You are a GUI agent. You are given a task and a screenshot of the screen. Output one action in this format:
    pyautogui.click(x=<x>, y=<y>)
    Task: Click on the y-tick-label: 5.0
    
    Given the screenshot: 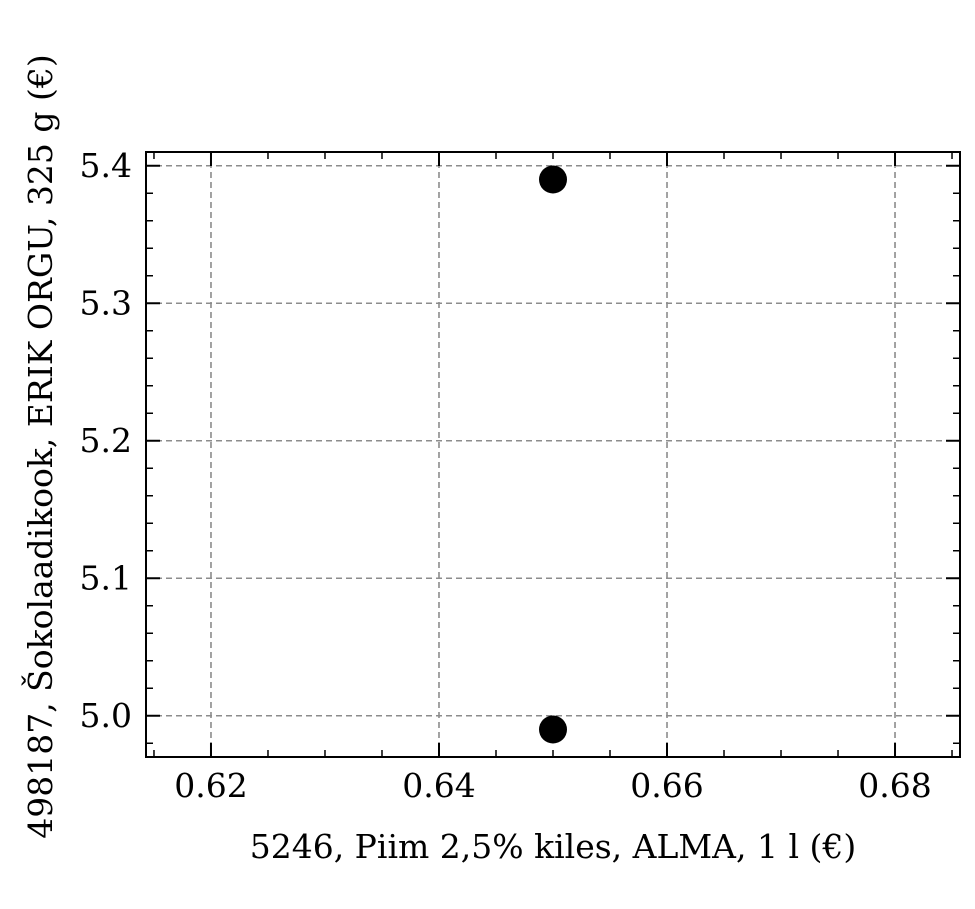 What is the action you would take?
    pyautogui.click(x=106, y=715)
    